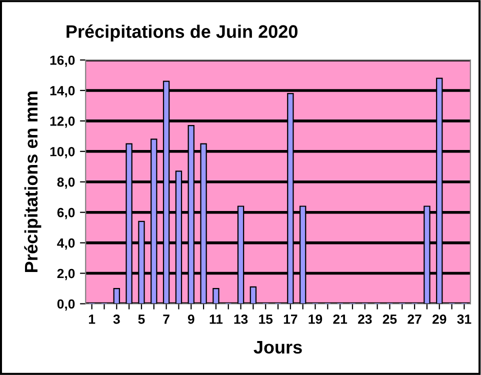 This screenshot has height=375, width=481. Describe the element at coordinates (182, 33) in the screenshot. I see `chart-title: Précipitations de Juin 2020` at that location.